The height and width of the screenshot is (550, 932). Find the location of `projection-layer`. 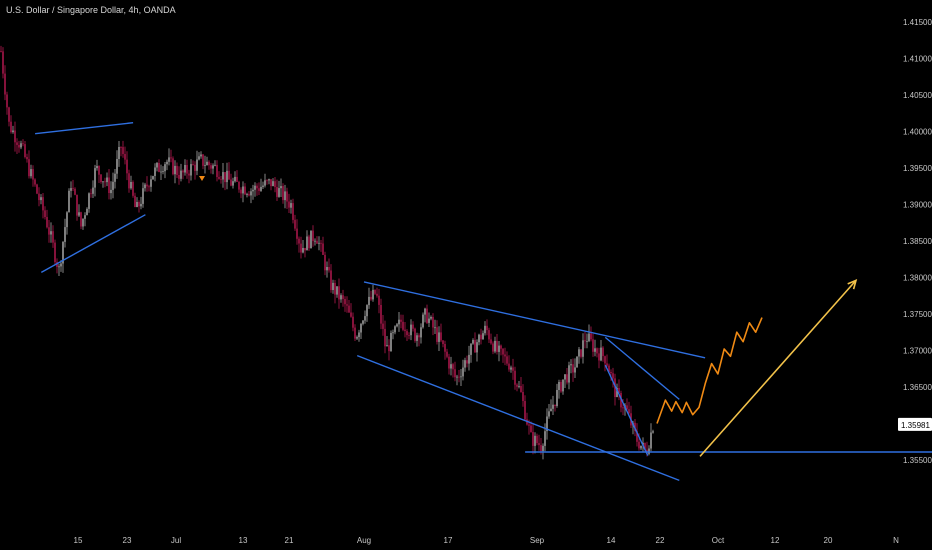

projection-layer is located at coordinates (757, 368).